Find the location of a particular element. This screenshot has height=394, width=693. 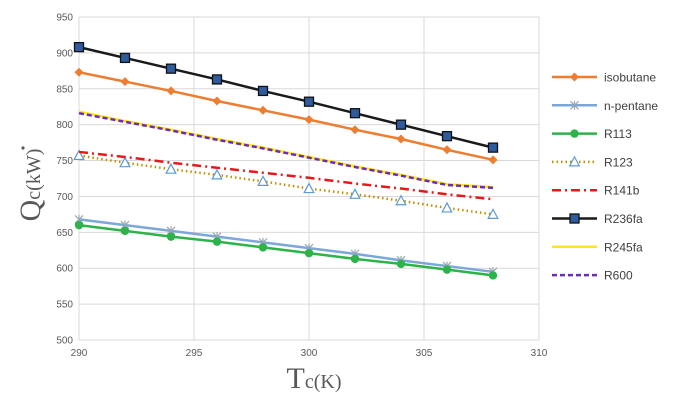

series-line-n-pentane is located at coordinates (286, 246).